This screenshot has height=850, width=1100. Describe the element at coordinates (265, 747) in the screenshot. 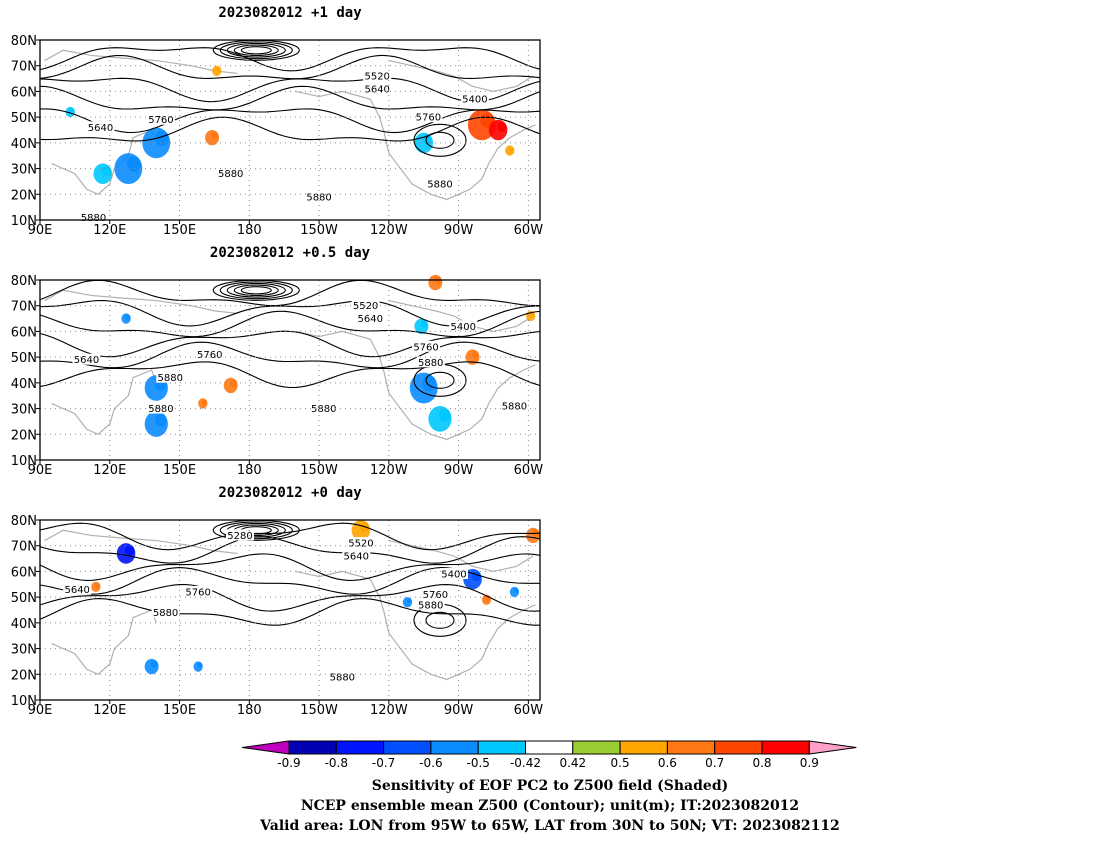

I see `colorbar-left-arrow` at that location.